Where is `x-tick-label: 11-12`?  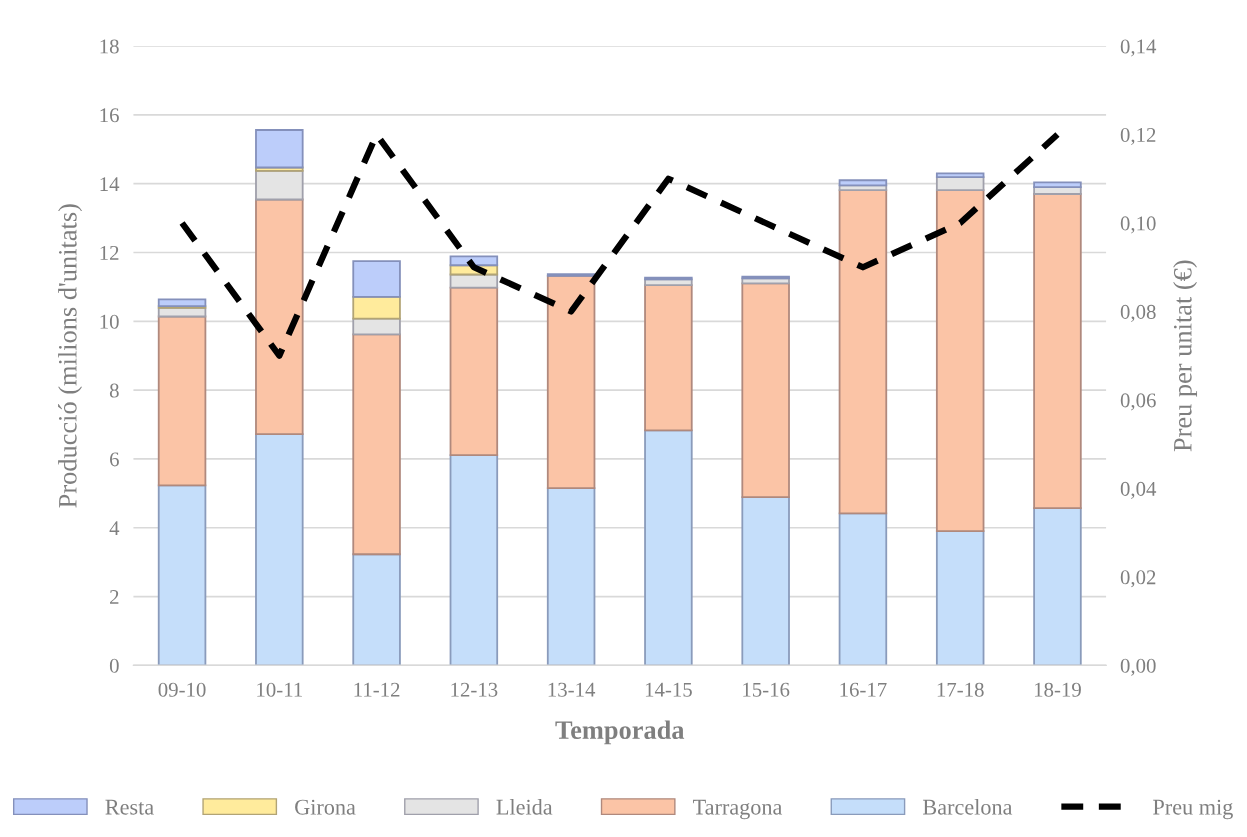 x-tick-label: 11-12 is located at coordinates (377, 689).